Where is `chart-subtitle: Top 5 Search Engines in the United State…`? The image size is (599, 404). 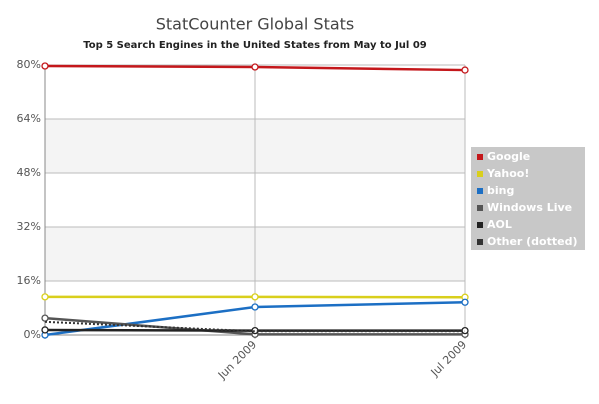 chart-subtitle: Top 5 Search Engines in the United State… is located at coordinates (255, 45).